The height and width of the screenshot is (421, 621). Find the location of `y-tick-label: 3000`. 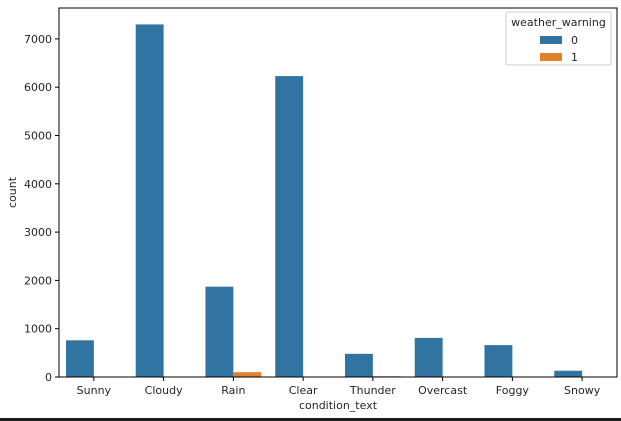

y-tick-label: 3000 is located at coordinates (38, 232).